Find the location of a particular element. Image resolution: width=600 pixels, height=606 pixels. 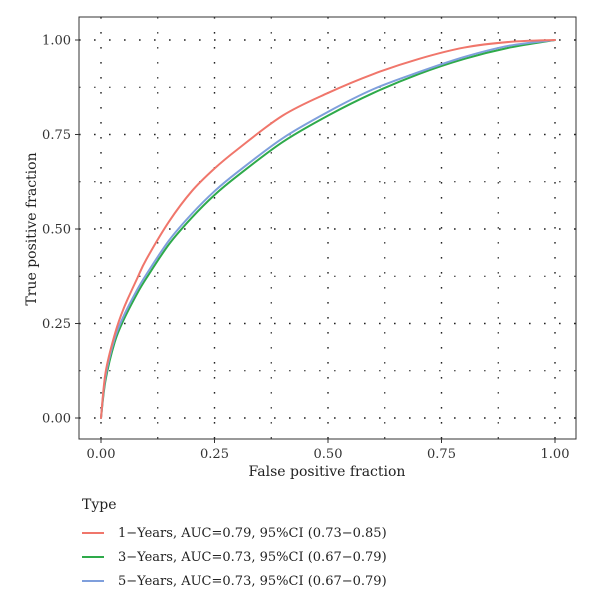

legend-item-5-years: 5−Years, AUC=0.73, 95%CI (0.67−0.79) is located at coordinates (234, 581).